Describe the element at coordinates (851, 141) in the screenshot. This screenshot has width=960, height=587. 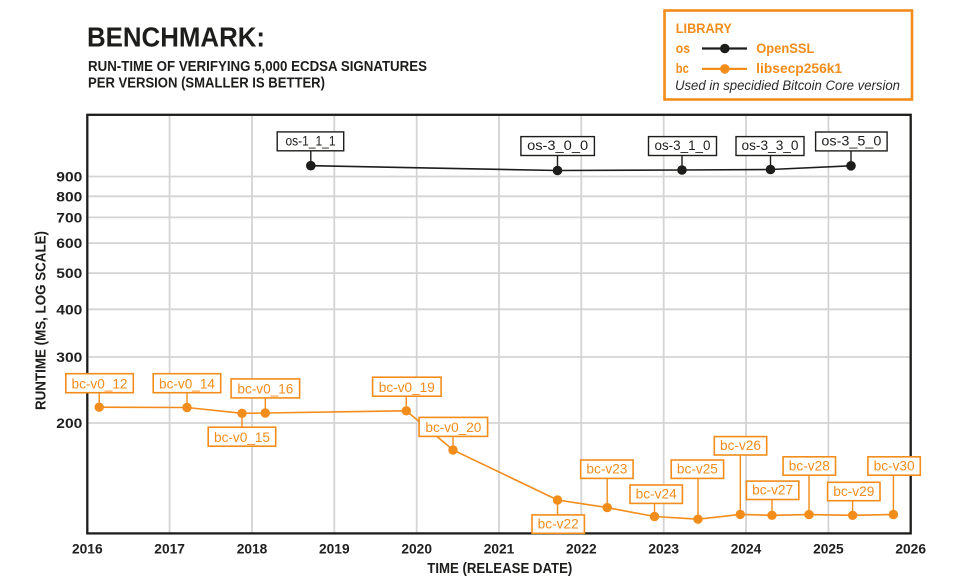
I see `svg-text: os-3_5_0` at that location.